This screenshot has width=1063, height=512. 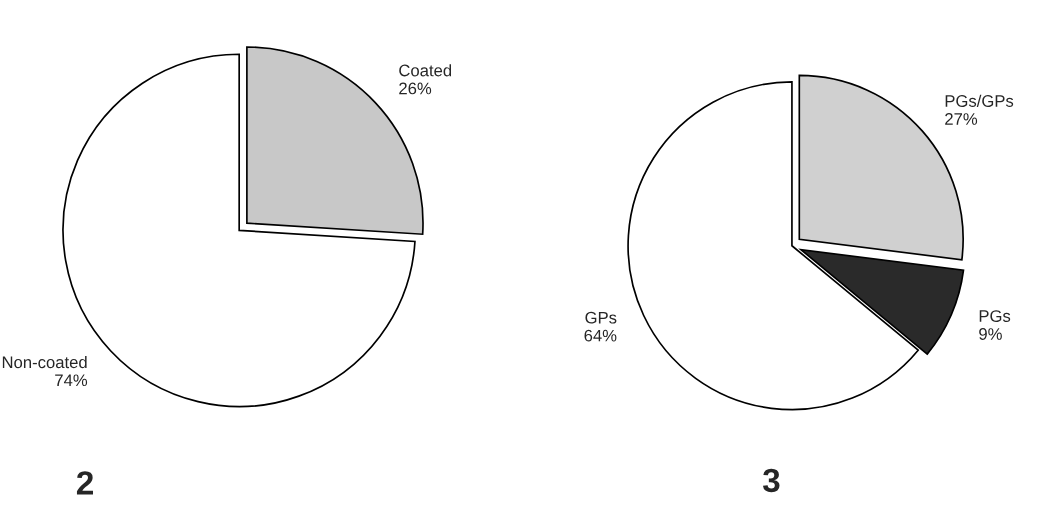 I want to click on slice-label: GPs, so click(x=601, y=317).